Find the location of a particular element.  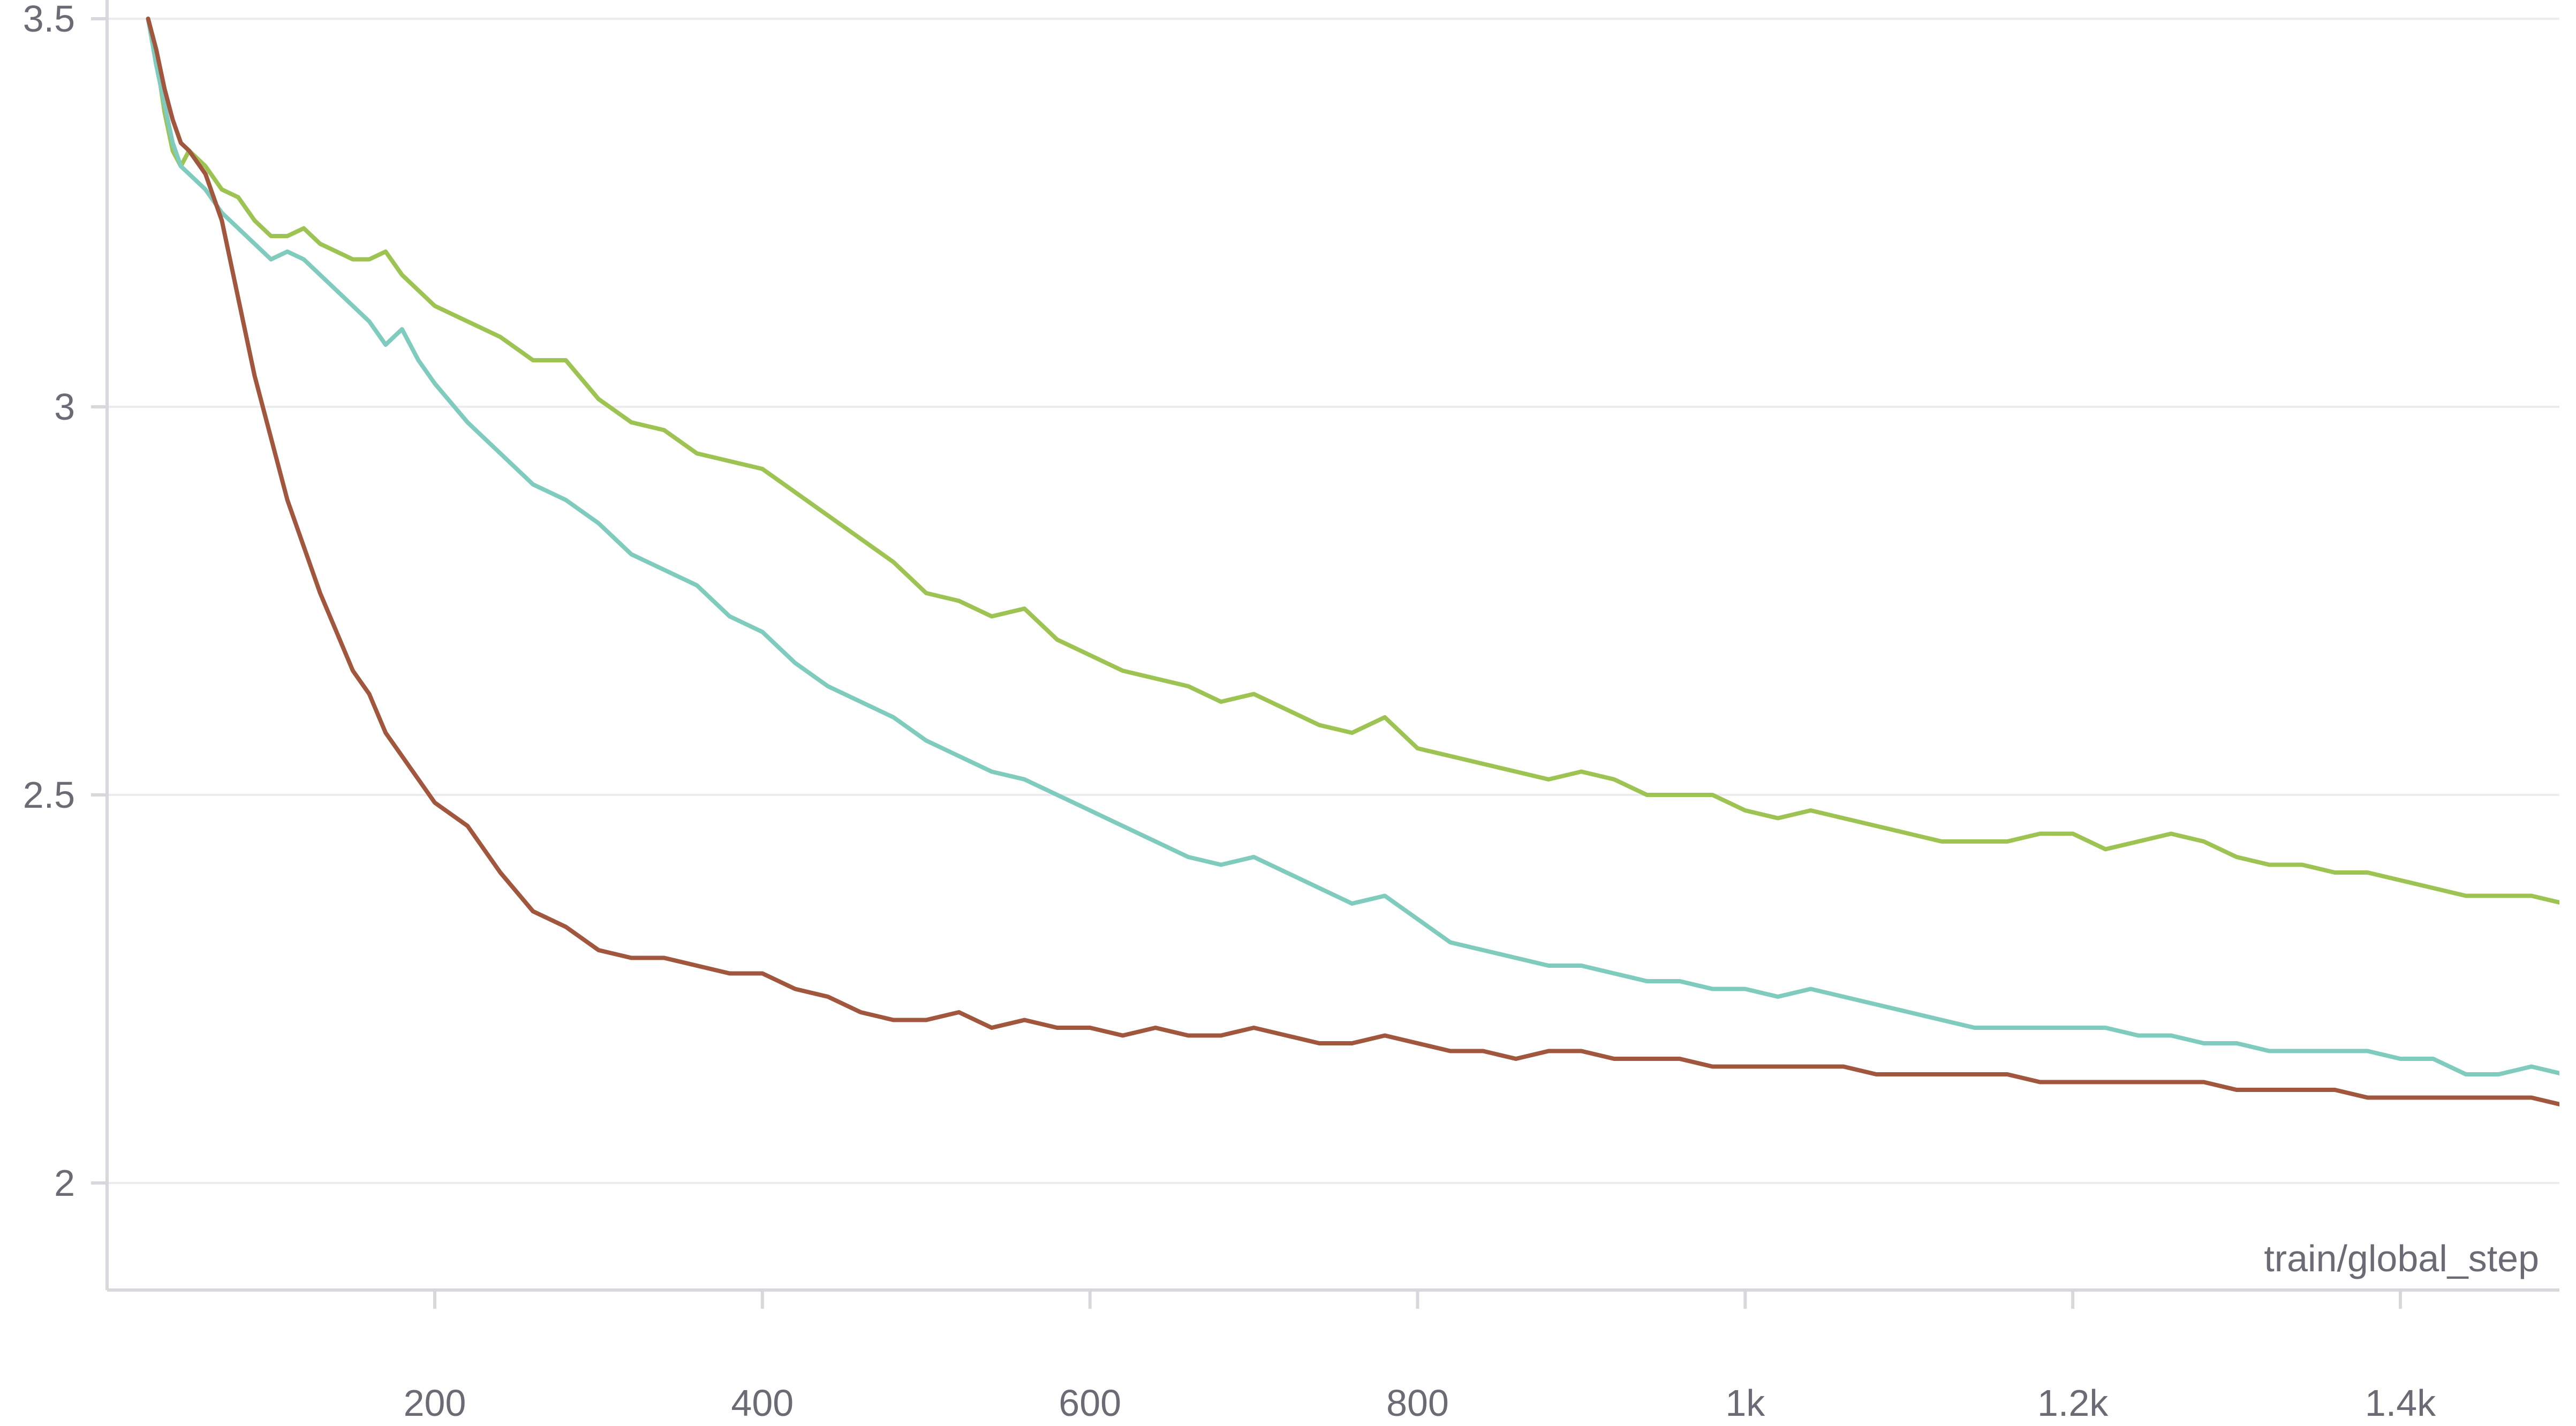

y-tick-label: 3.5 is located at coordinates (49, 20).